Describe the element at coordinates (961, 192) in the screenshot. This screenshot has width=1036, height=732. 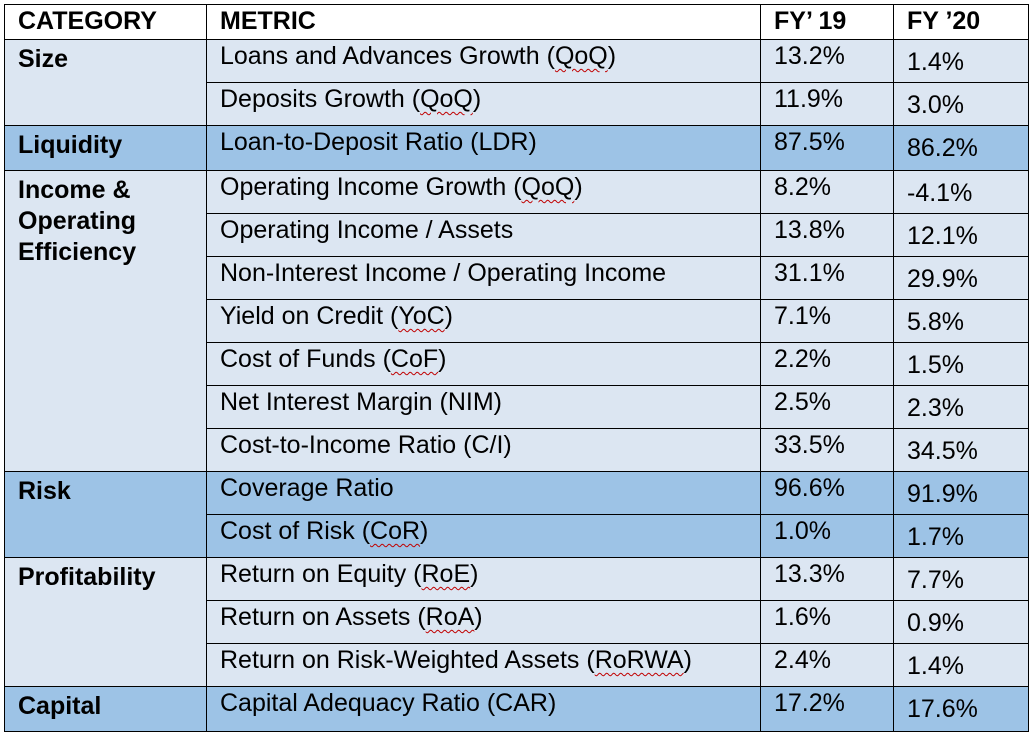
I see `fy20-value: -4.1%` at that location.